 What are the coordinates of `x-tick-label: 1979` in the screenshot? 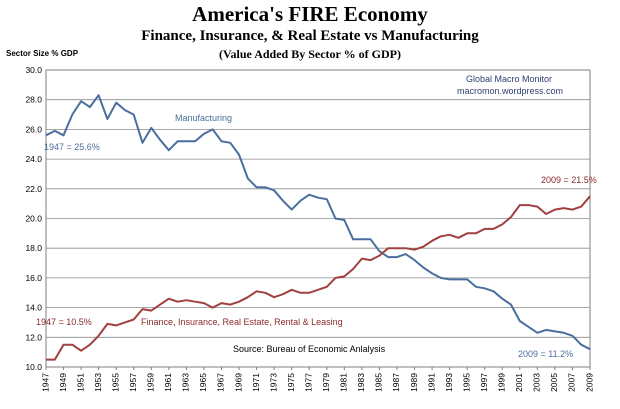 It's located at (326, 382).